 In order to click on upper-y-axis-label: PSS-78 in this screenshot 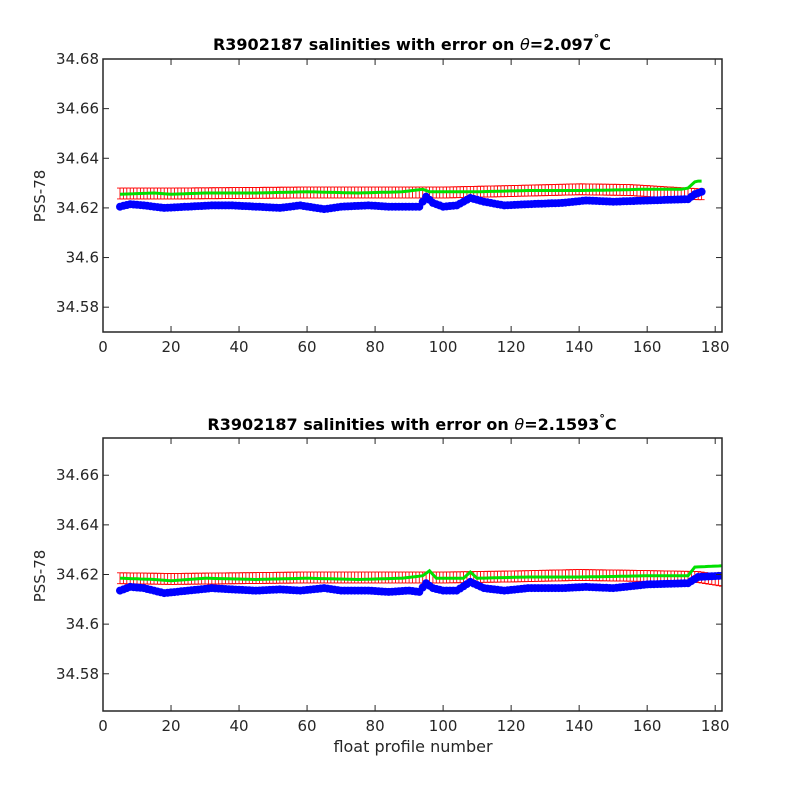, I will do `click(40, 196)`.